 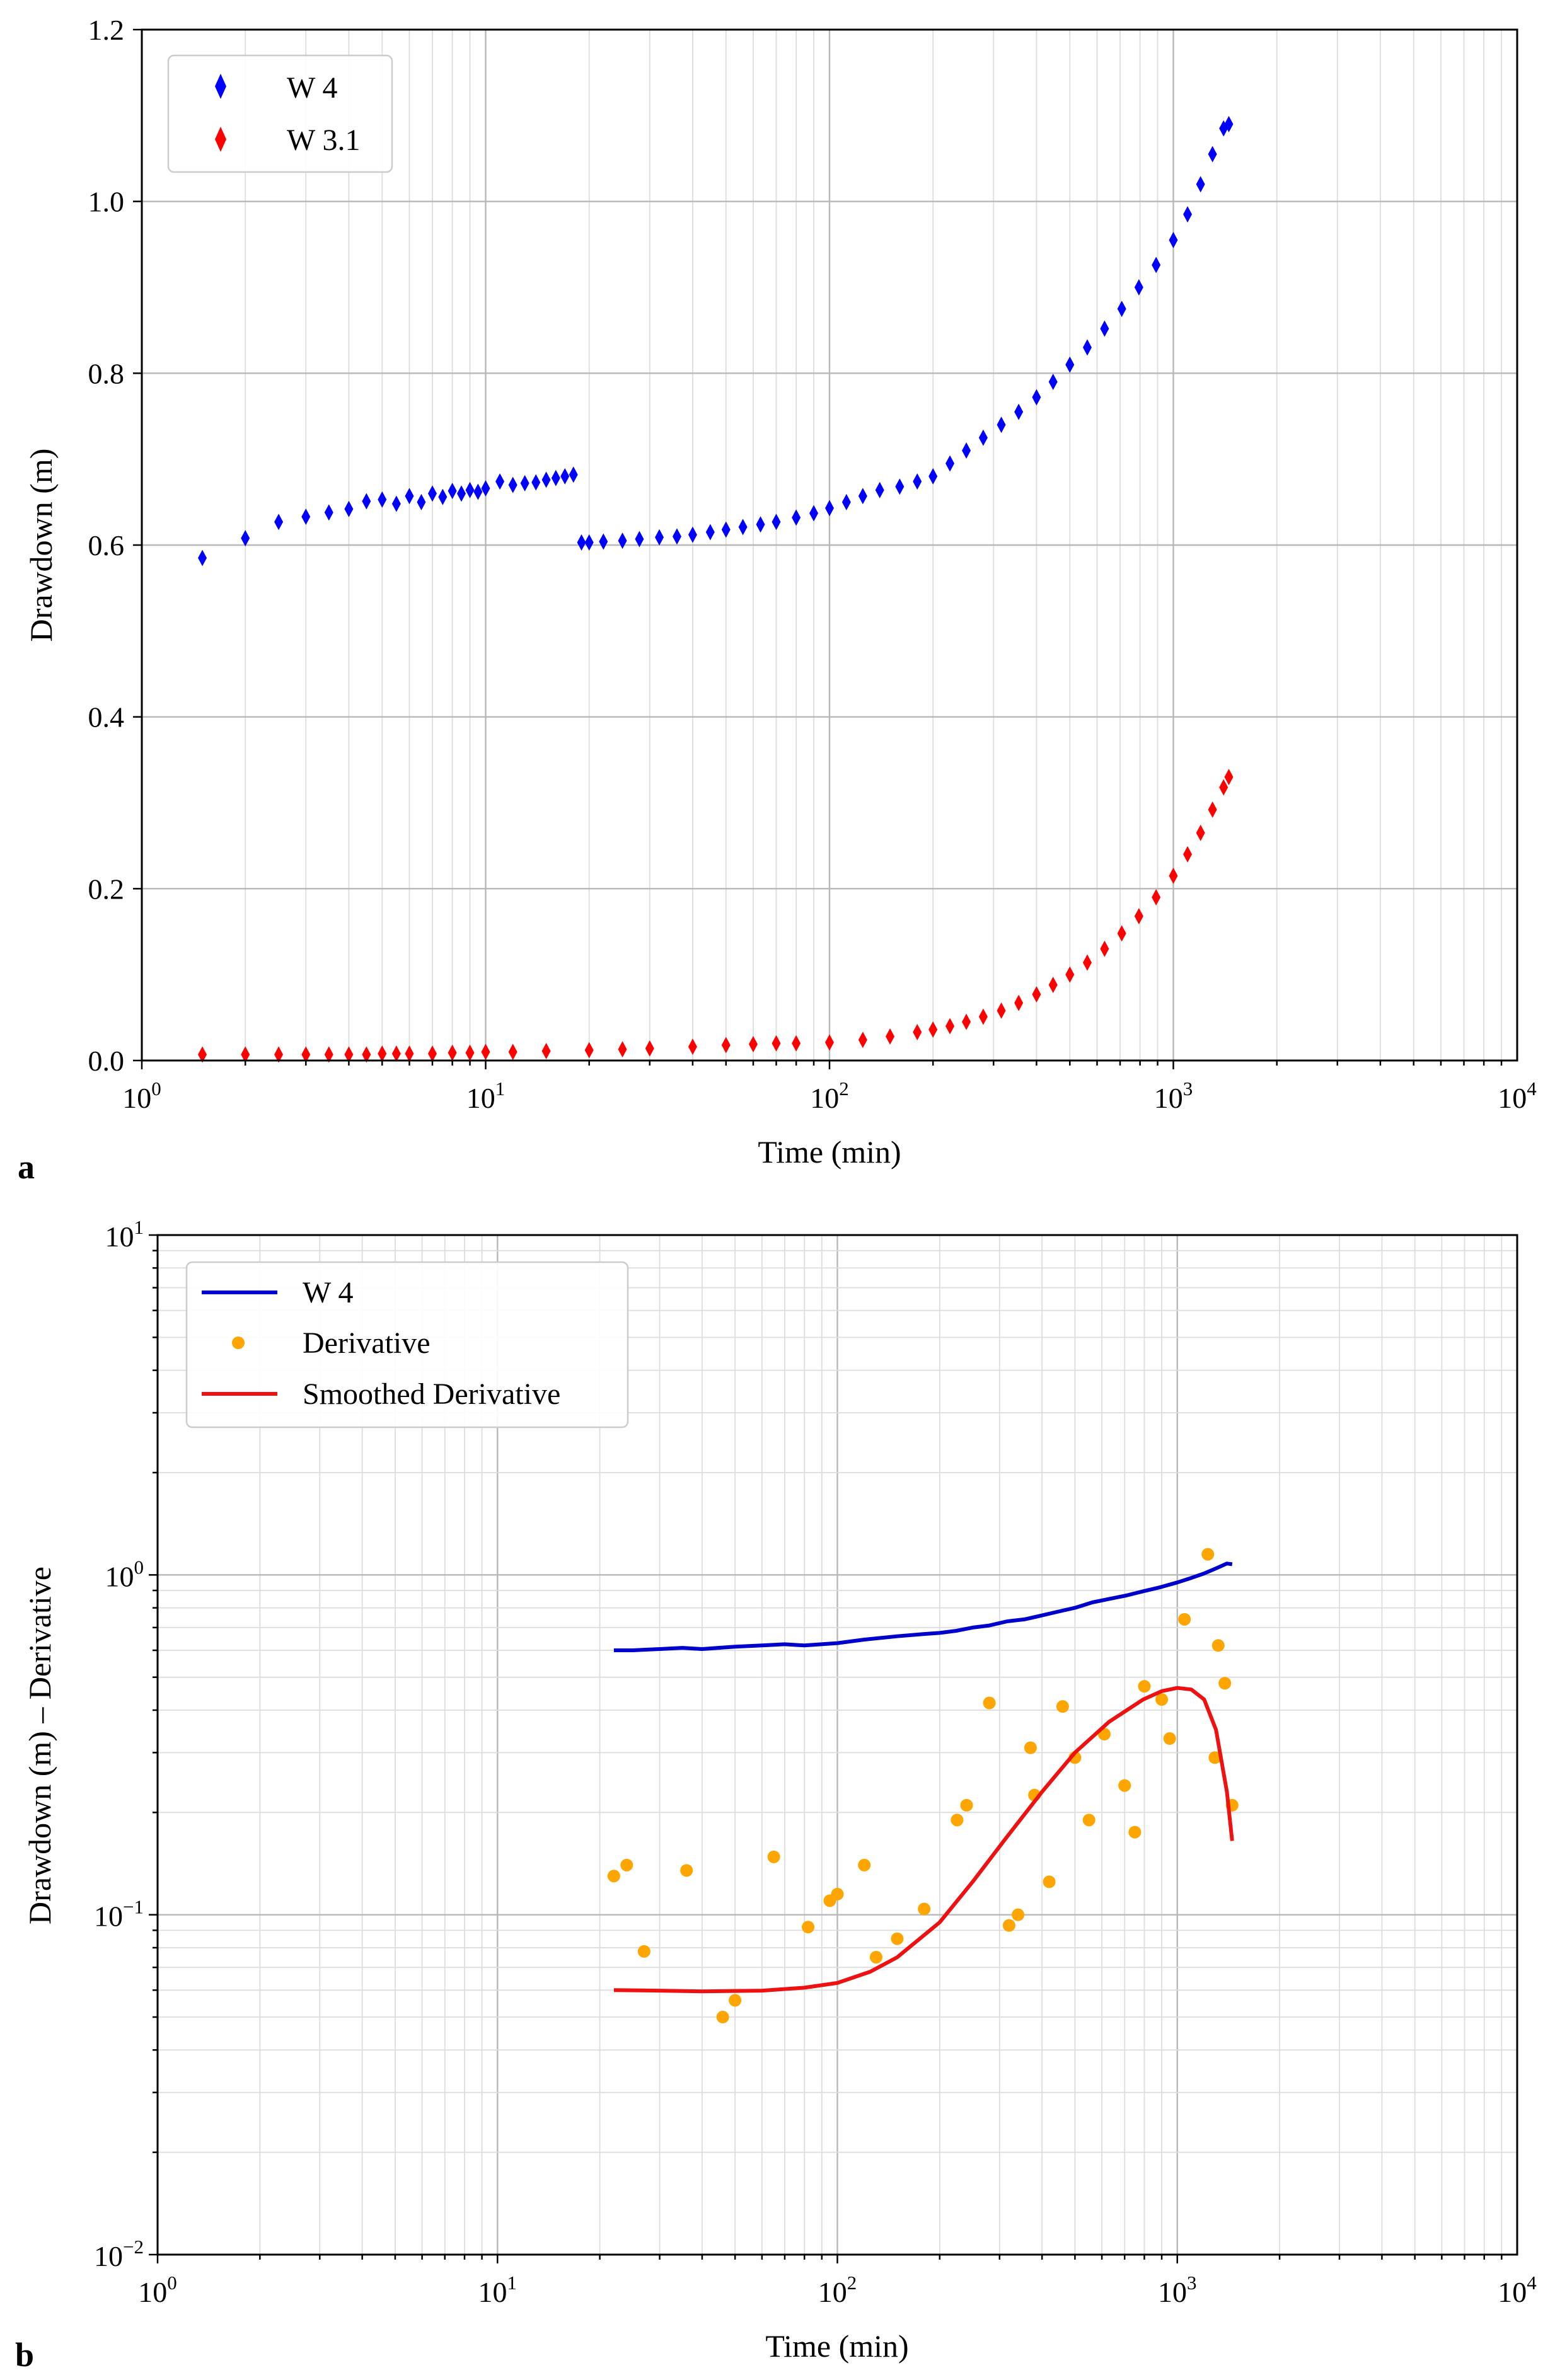 I want to click on panel-b-y-tick-label-exponent: −2, so click(x=133, y=2247).